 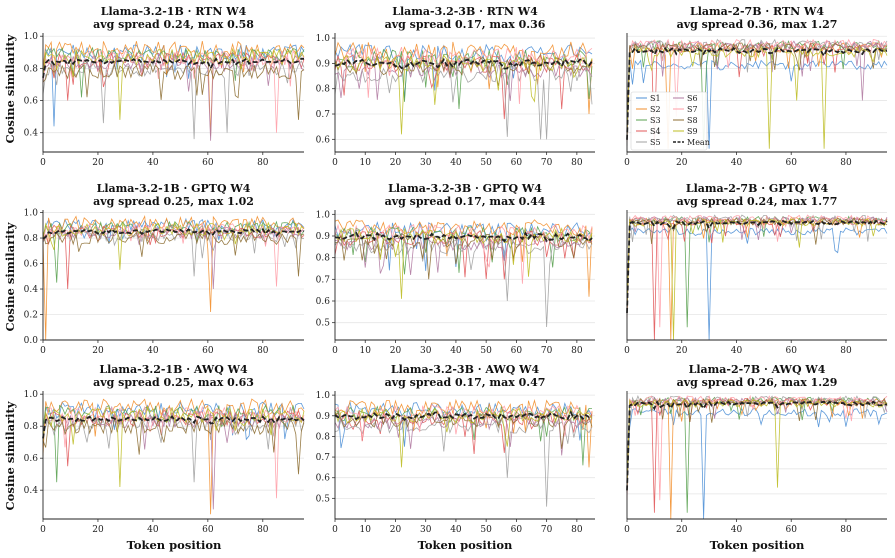 What do you see at coordinates (655, 120) in the screenshot?
I see `legend-label: S3` at bounding box center [655, 120].